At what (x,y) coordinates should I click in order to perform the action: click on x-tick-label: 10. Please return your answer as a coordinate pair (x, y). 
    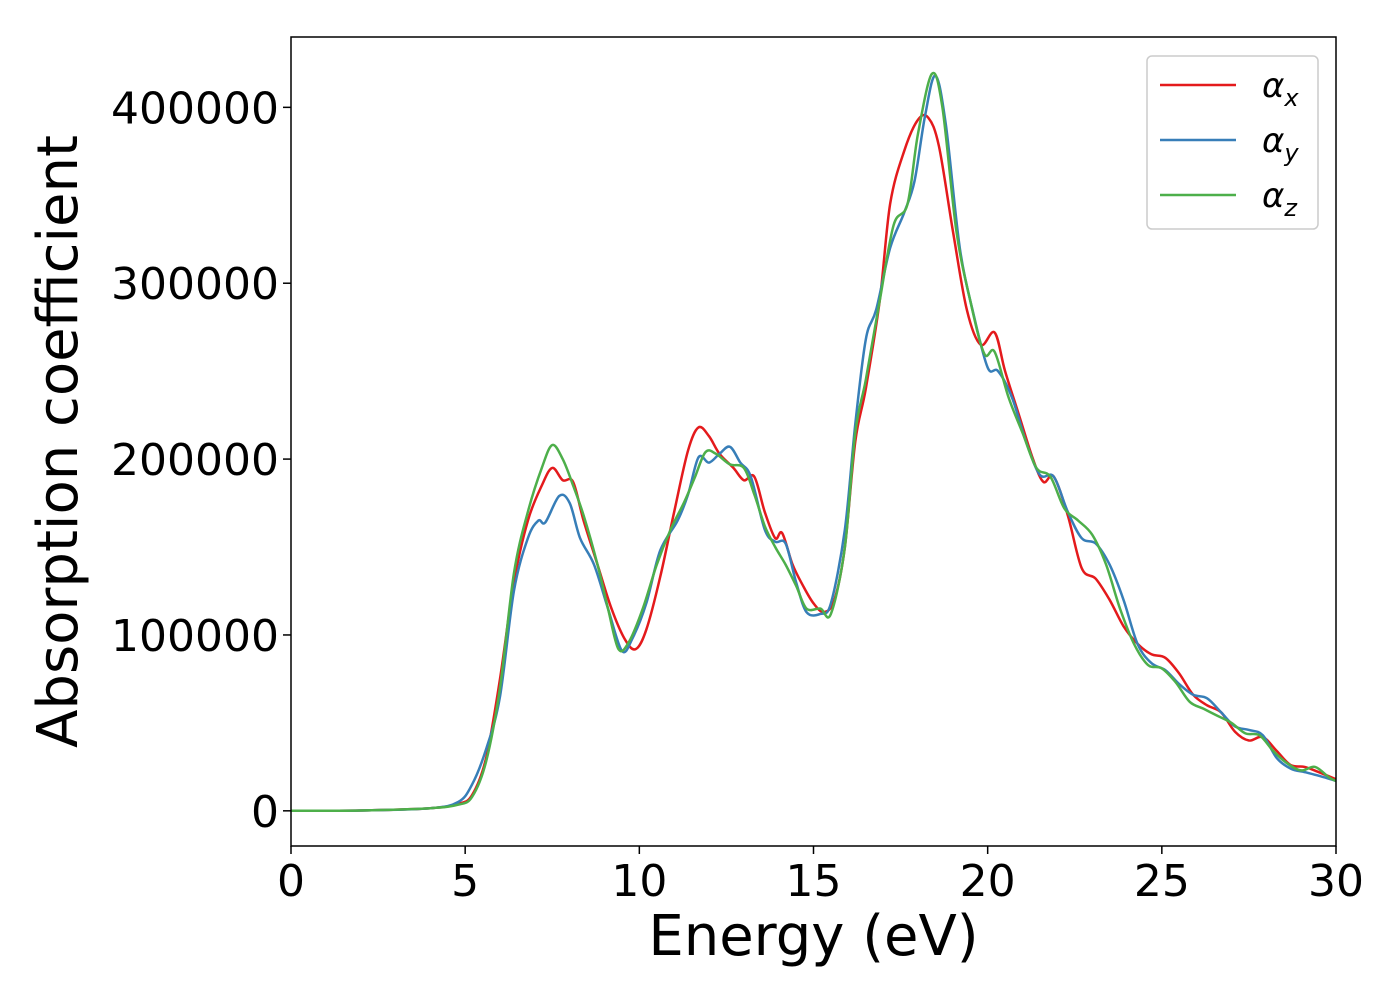
    Looking at the image, I should click on (639, 881).